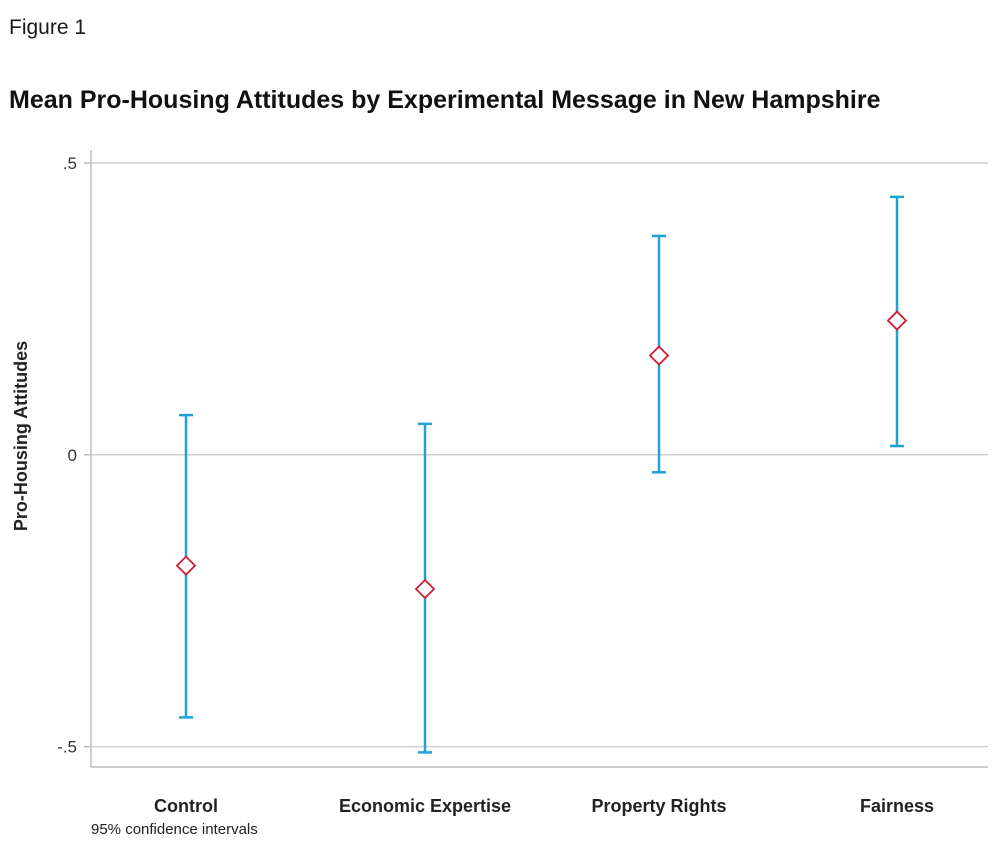  What do you see at coordinates (48, 27) in the screenshot?
I see `figure-label: Figure 1` at bounding box center [48, 27].